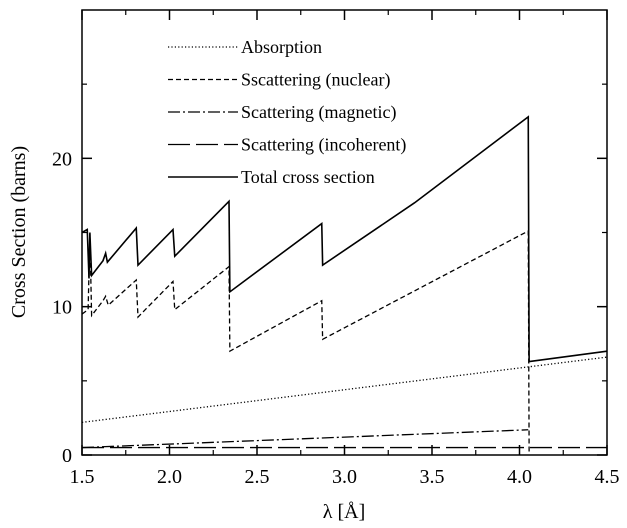 The height and width of the screenshot is (528, 627). I want to click on legend-label-5: Total cross section, so click(308, 177).